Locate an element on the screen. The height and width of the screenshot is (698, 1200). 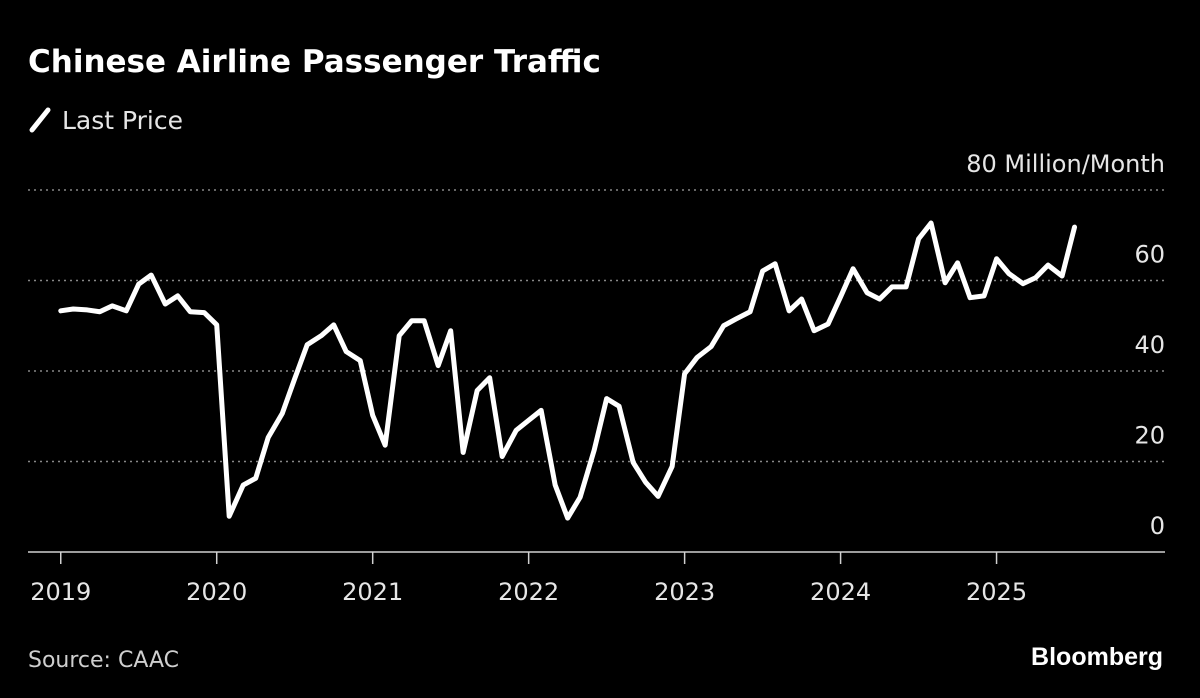
source: Source: CAAC is located at coordinates (103, 660).